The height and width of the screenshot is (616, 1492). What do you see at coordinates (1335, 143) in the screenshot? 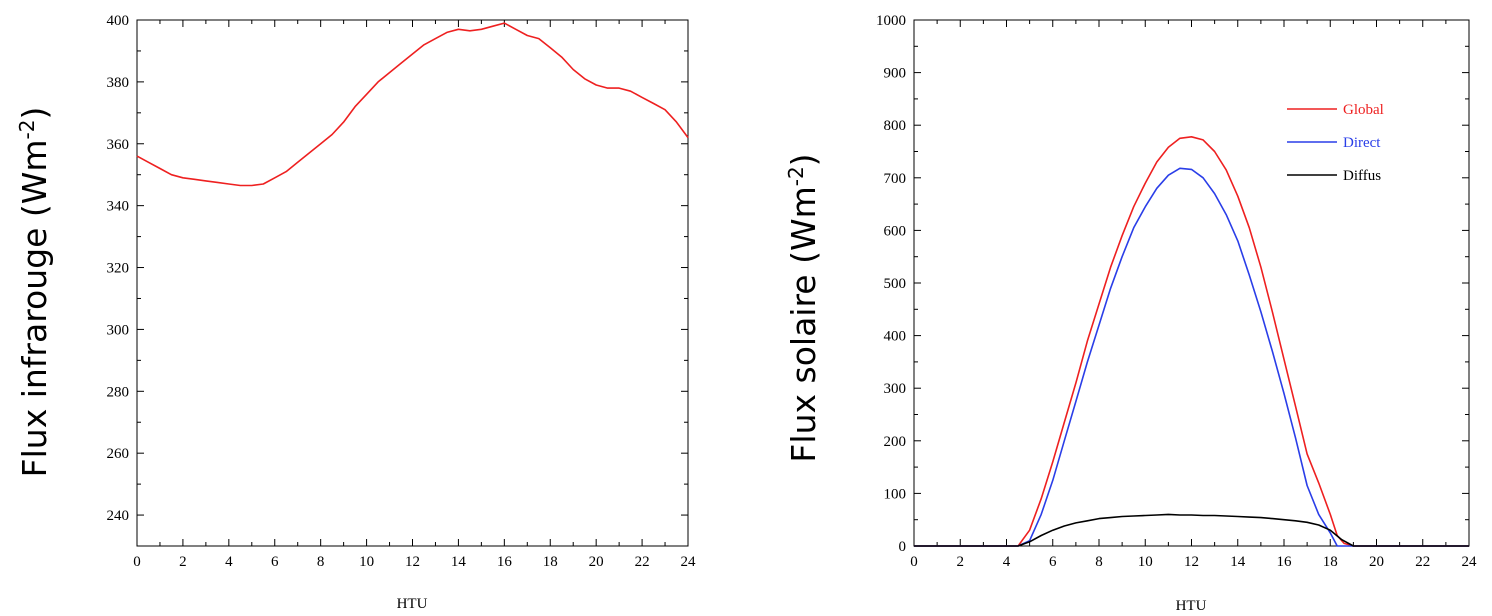
I see `legend: Global Direct Diffus` at bounding box center [1335, 143].